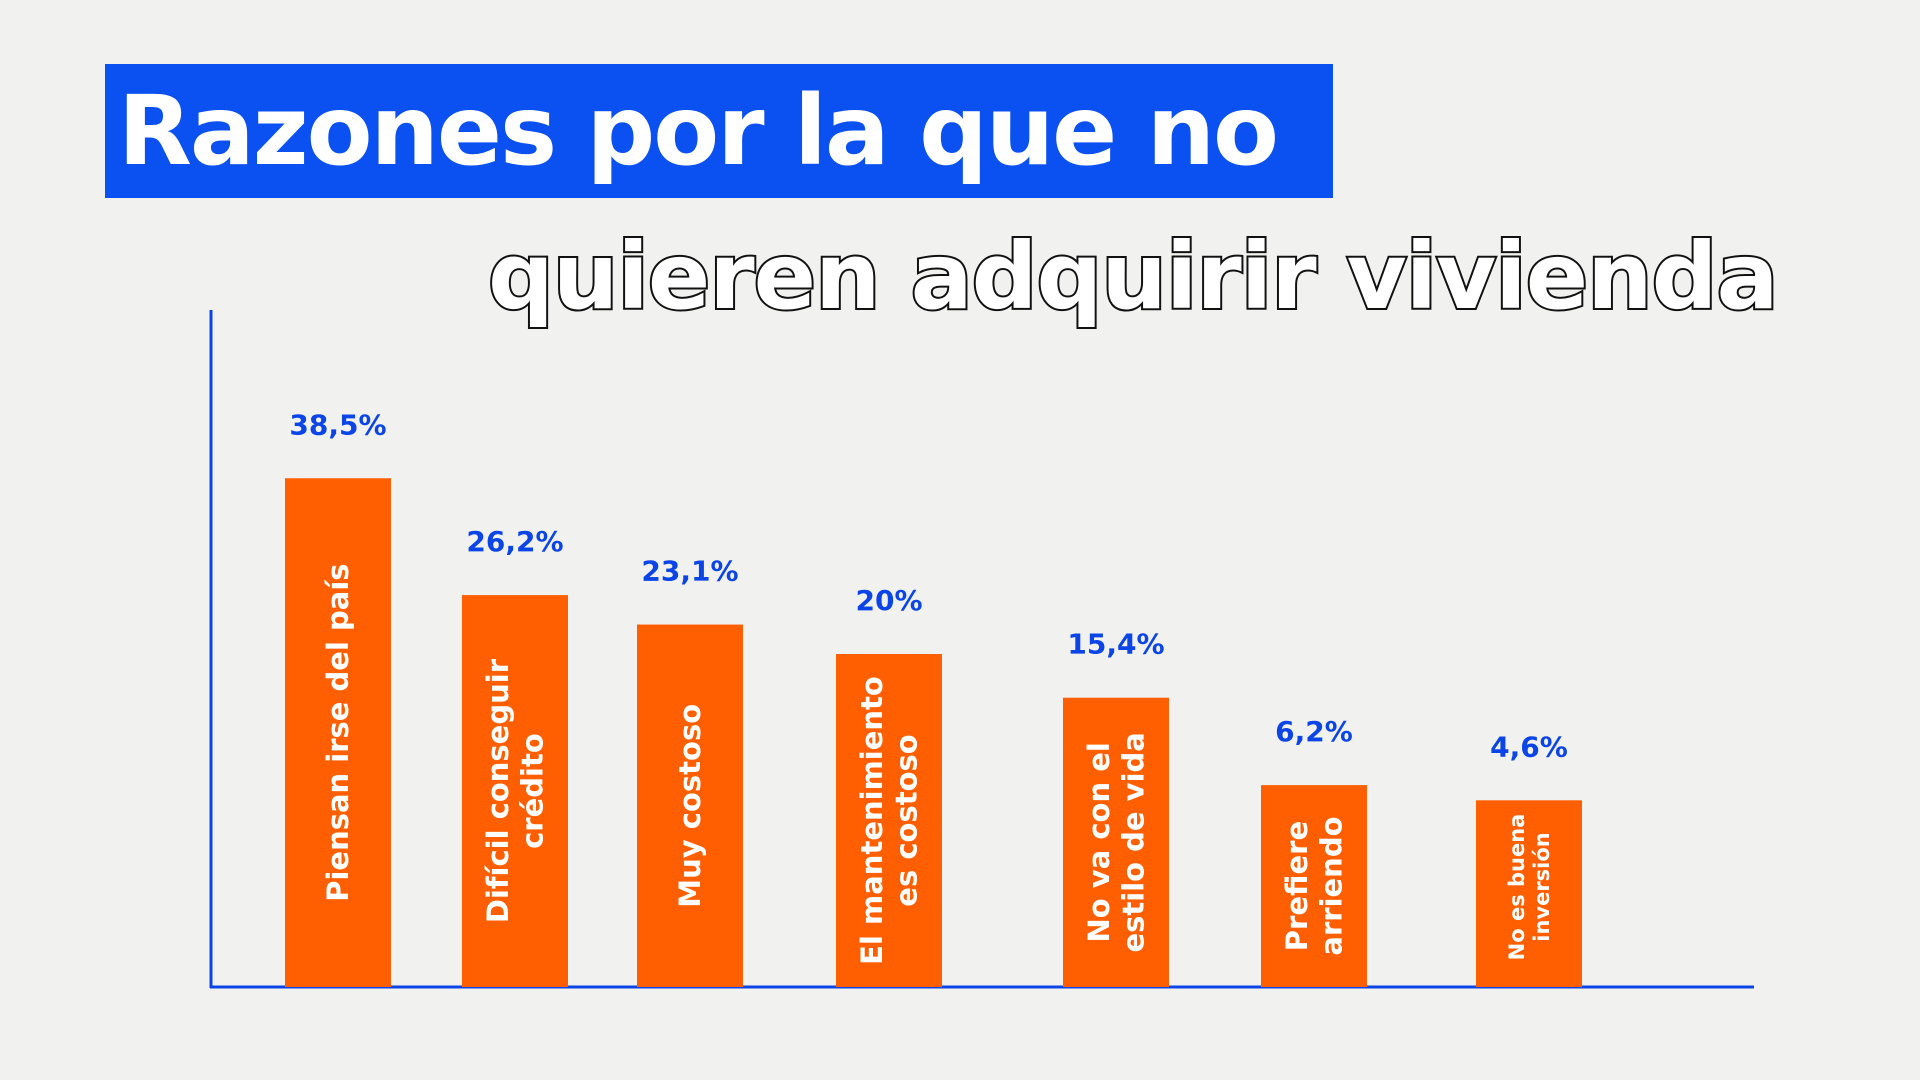  I want to click on category-label: Muy costoso, so click(690, 806).